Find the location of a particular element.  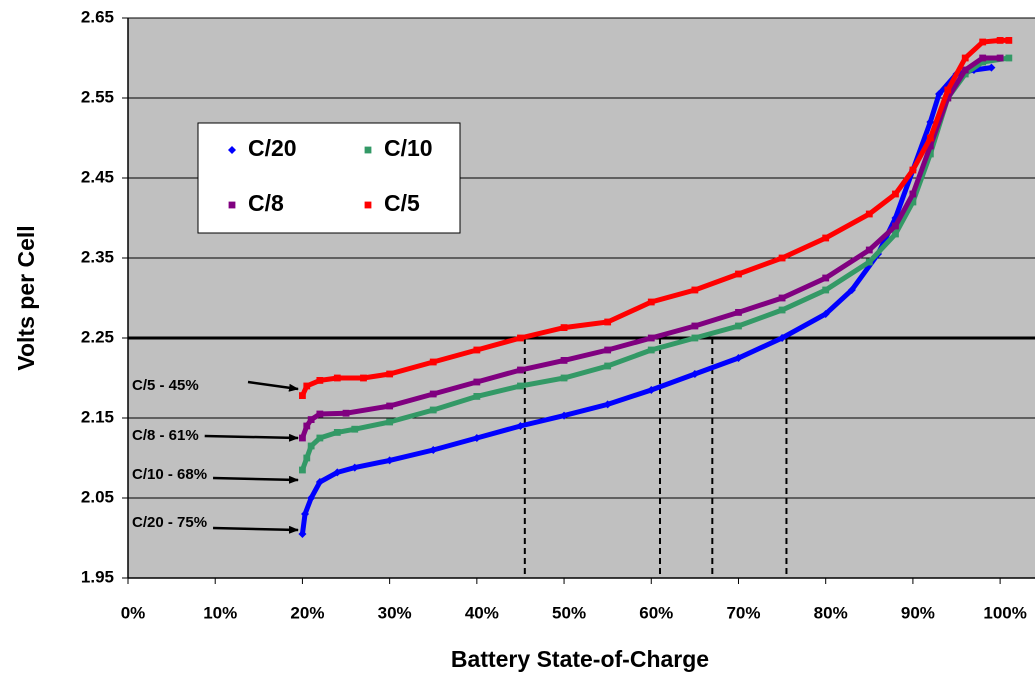

y-tick-label: 2.45 is located at coordinates (97, 176).